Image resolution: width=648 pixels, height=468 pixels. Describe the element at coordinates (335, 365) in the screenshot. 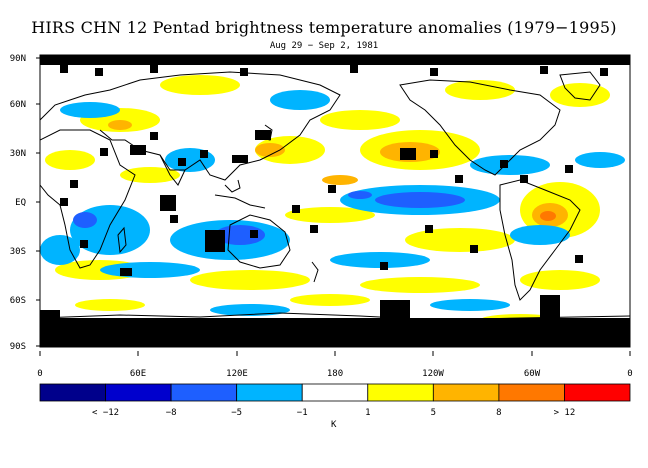

I see `longitude-axis: 0 60E 120E 180 120W 60W 0` at that location.